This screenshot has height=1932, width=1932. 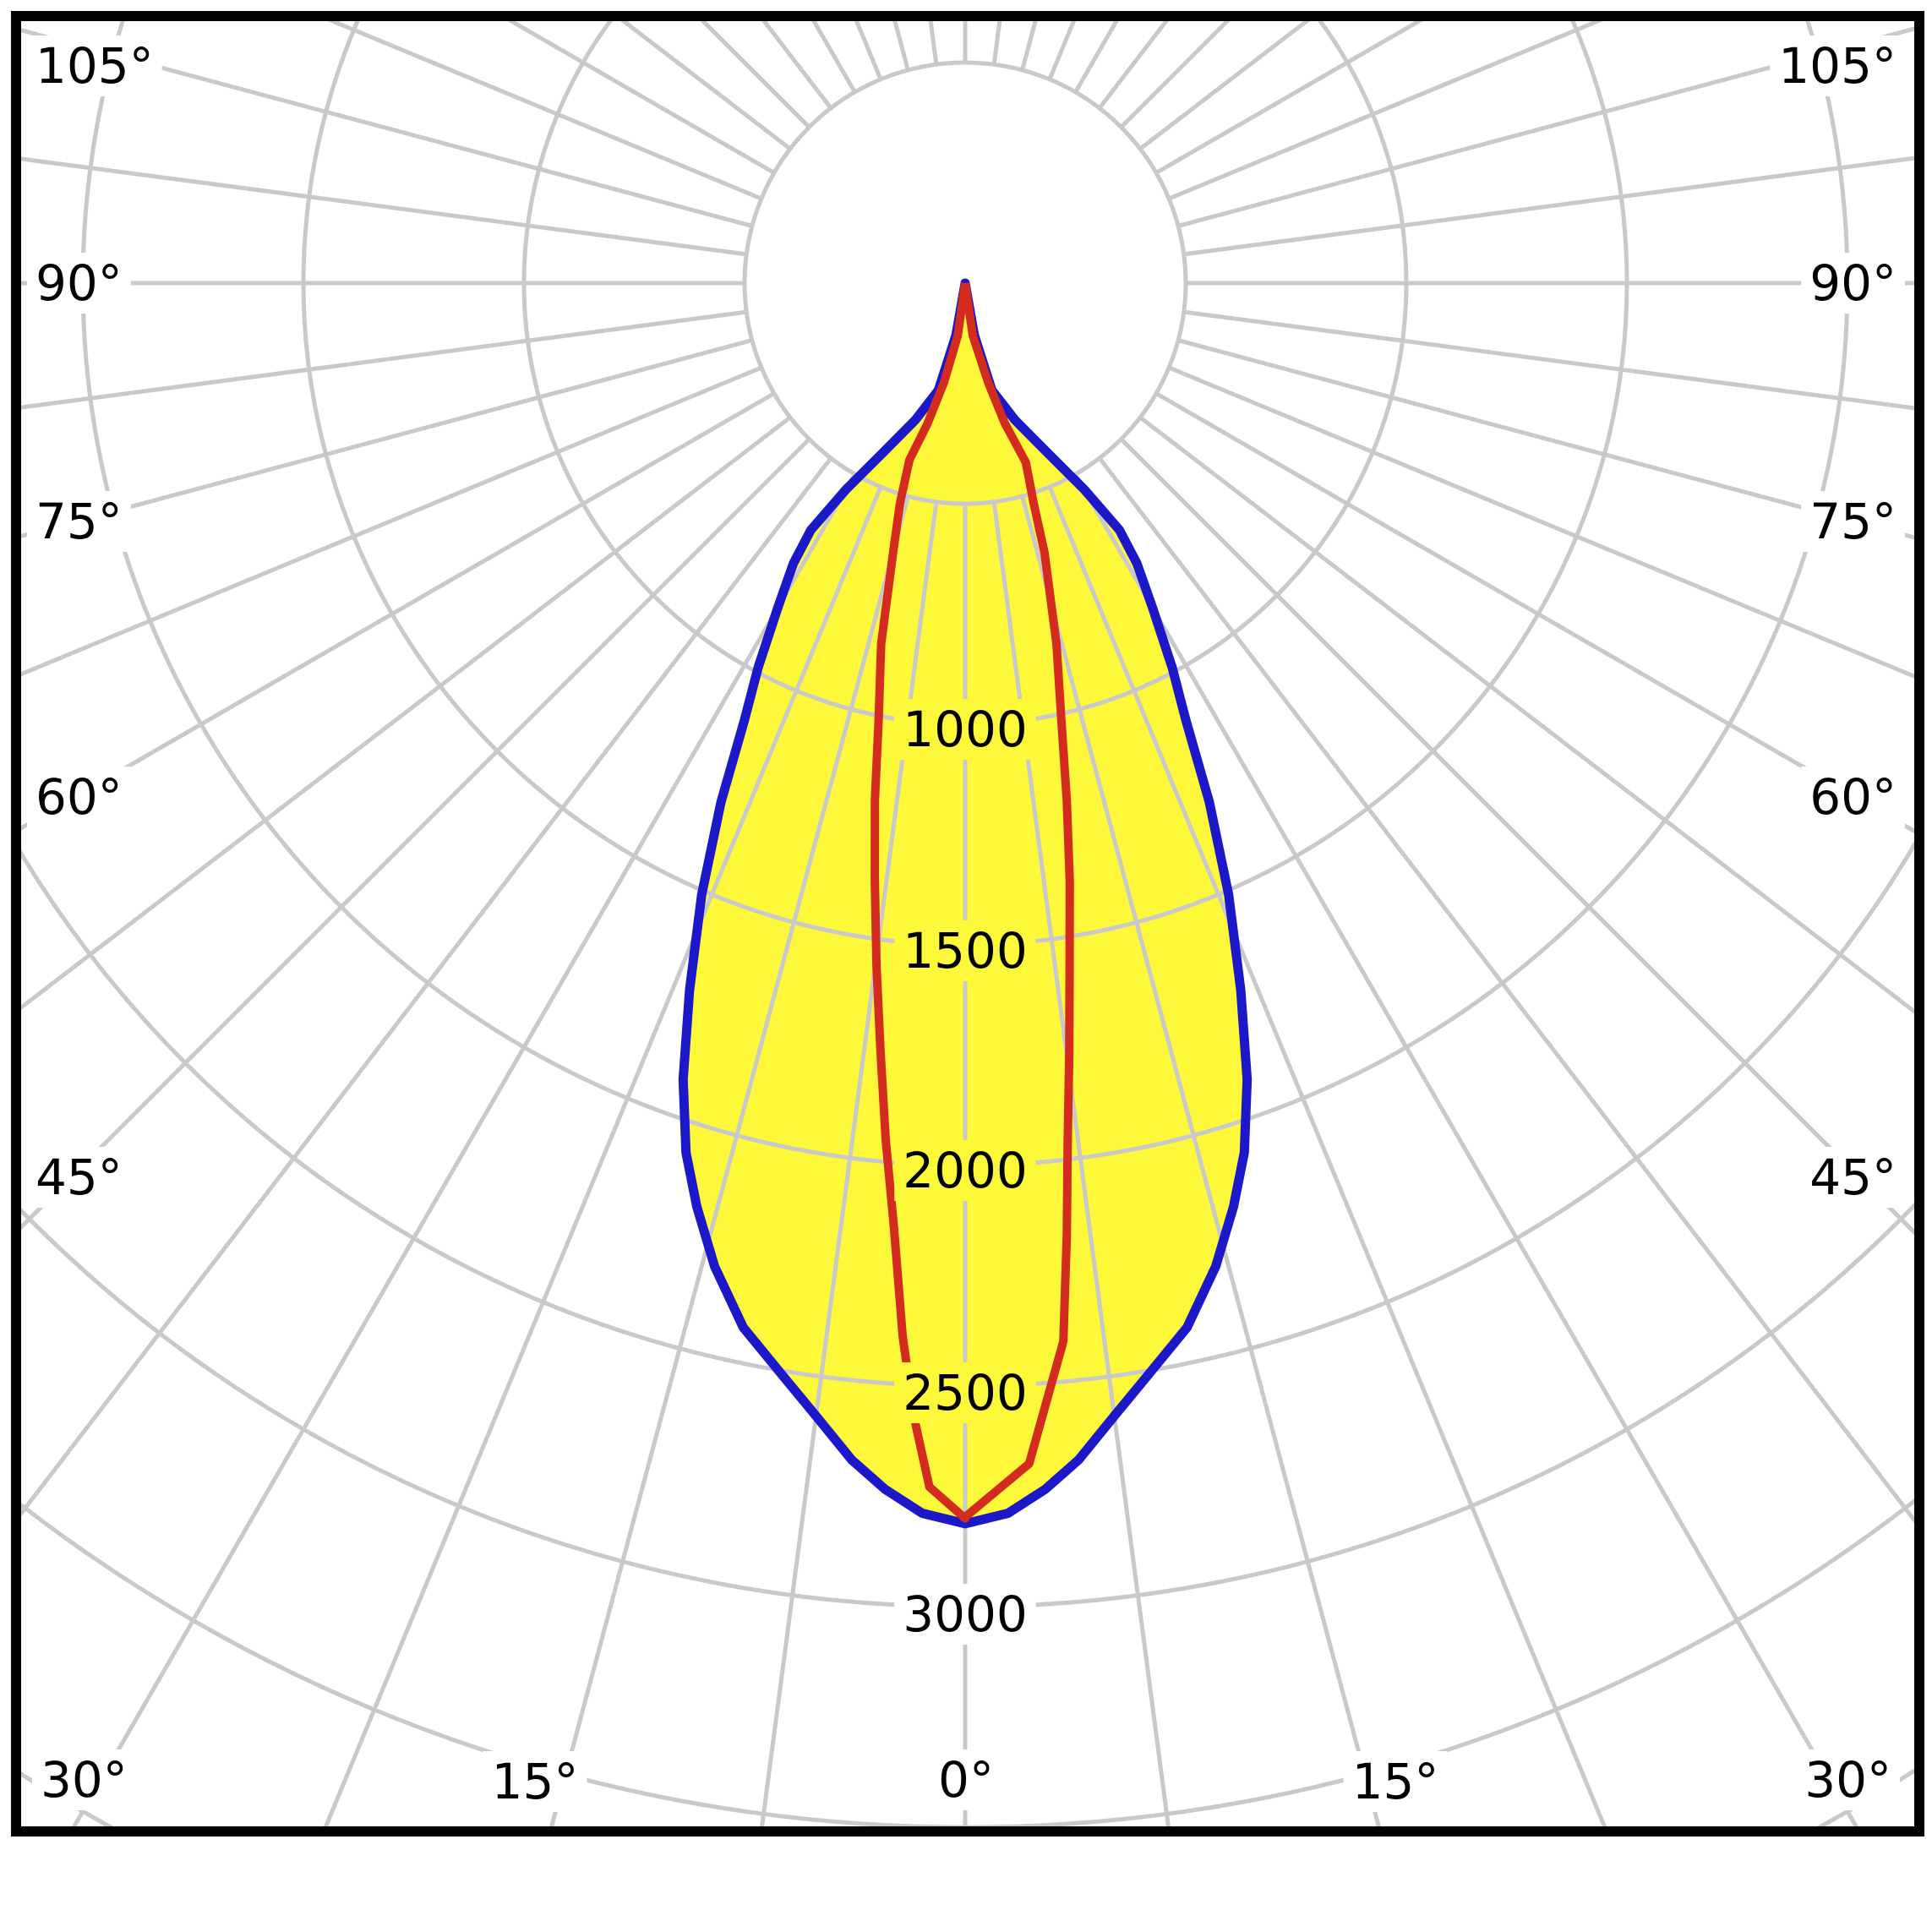 I want to click on angle-label-10-45deg: 45°, so click(x=1853, y=1177).